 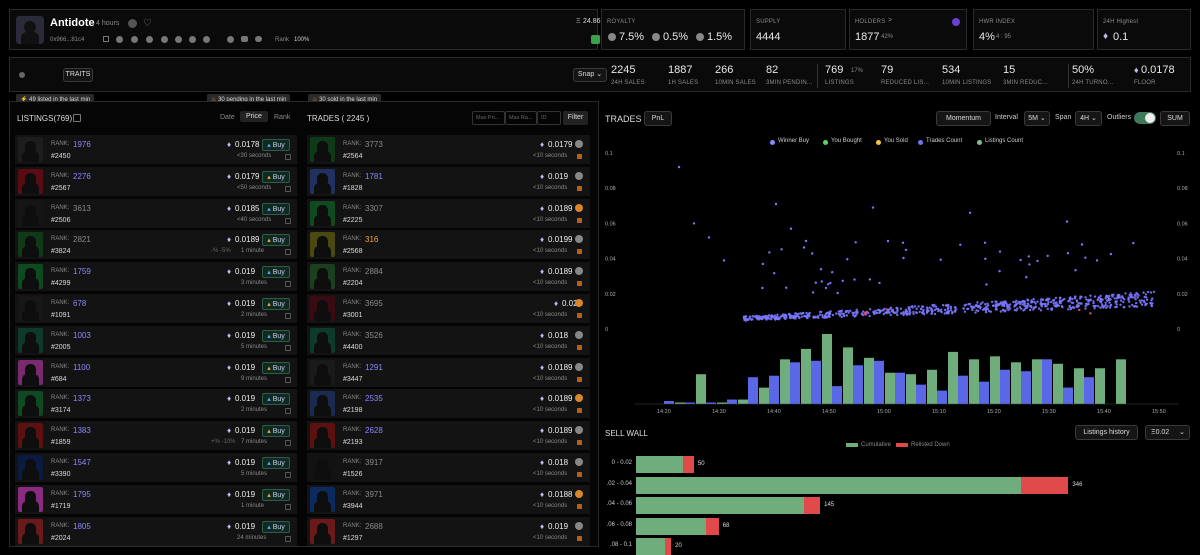 I want to click on pnl-button: PnL, so click(x=658, y=118).